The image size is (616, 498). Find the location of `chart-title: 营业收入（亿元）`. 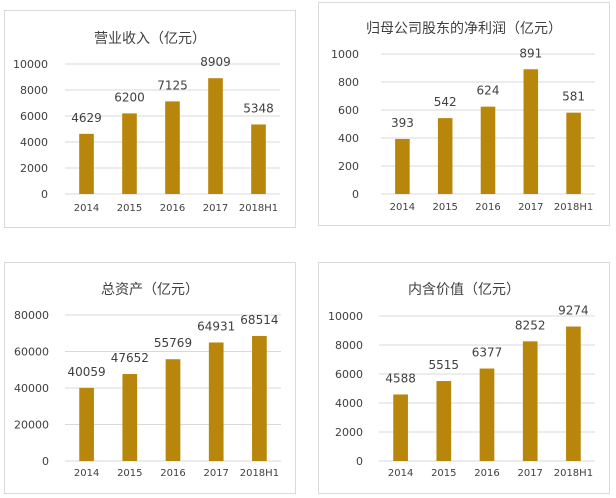

chart-title: 营业收入（亿元） is located at coordinates (150, 39).